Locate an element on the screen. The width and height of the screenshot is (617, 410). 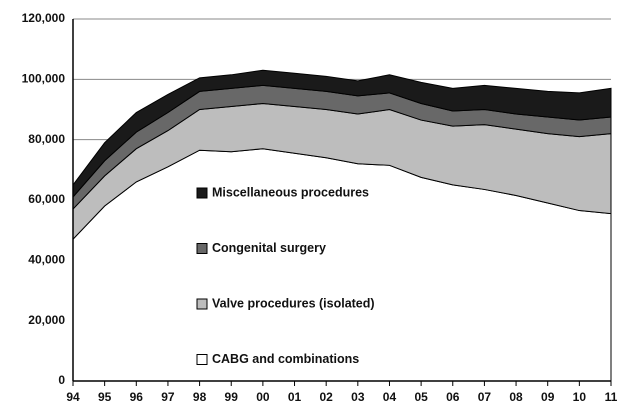
y-tick-label: 120,000 is located at coordinates (44, 18).